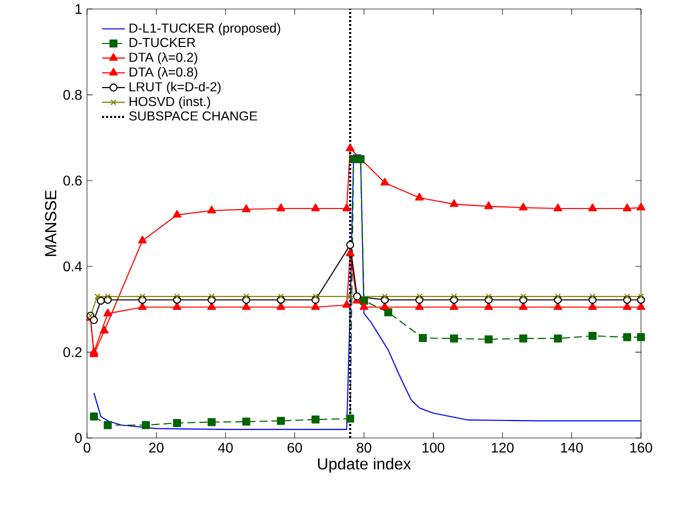  I want to click on legend-label: DTA (λ=0.2), so click(164, 58).